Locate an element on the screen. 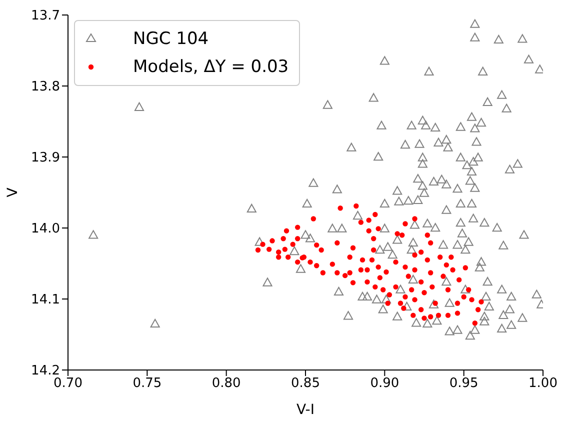  x-tick-label: 0.90 is located at coordinates (385, 384).